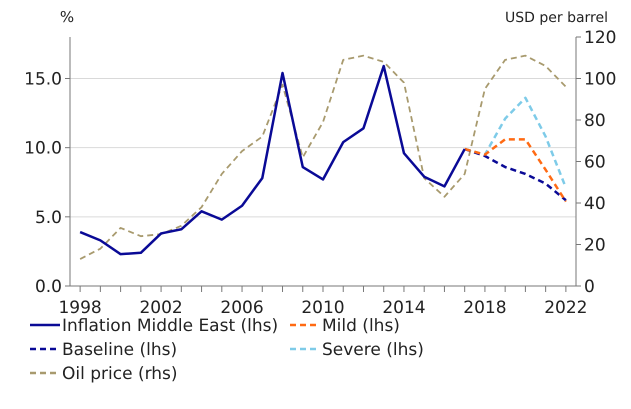 The width and height of the screenshot is (631, 409). Describe the element at coordinates (120, 350) in the screenshot. I see `legend-label: Baseline (lhs)` at that location.